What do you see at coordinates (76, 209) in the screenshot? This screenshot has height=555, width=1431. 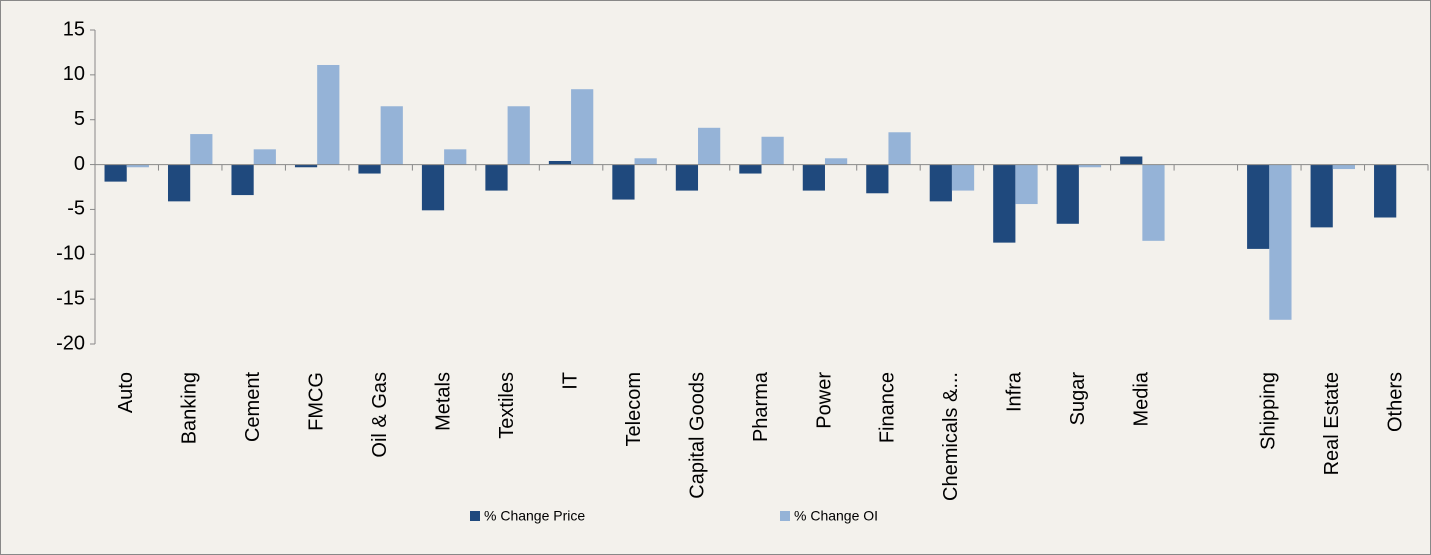 I see `y-tick-label: -5` at bounding box center [76, 209].